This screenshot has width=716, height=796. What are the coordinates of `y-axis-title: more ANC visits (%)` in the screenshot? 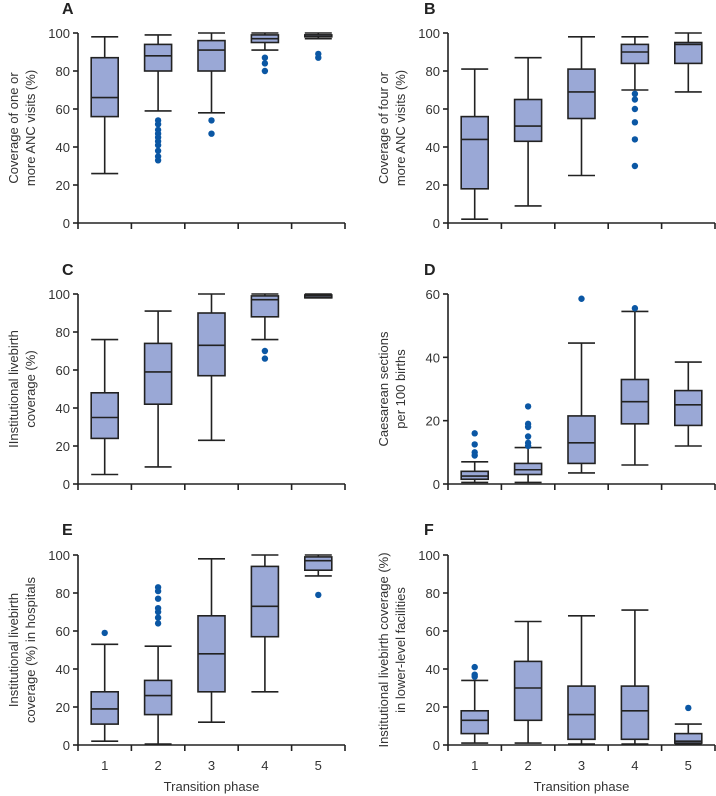 It's located at (30, 128).